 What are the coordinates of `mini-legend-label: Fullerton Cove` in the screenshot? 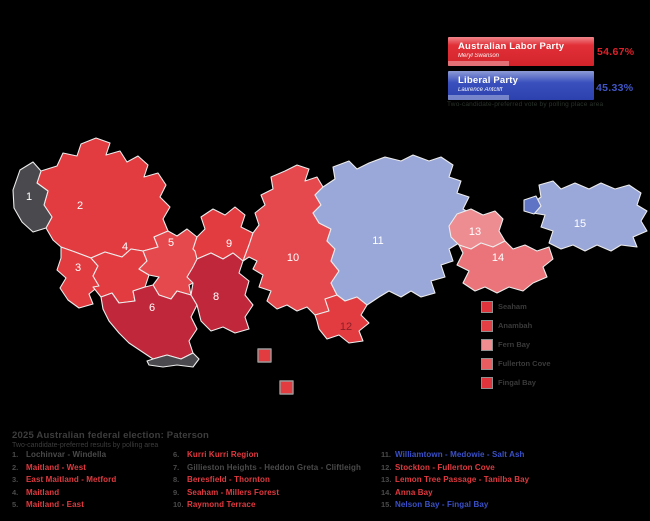 It's located at (524, 363).